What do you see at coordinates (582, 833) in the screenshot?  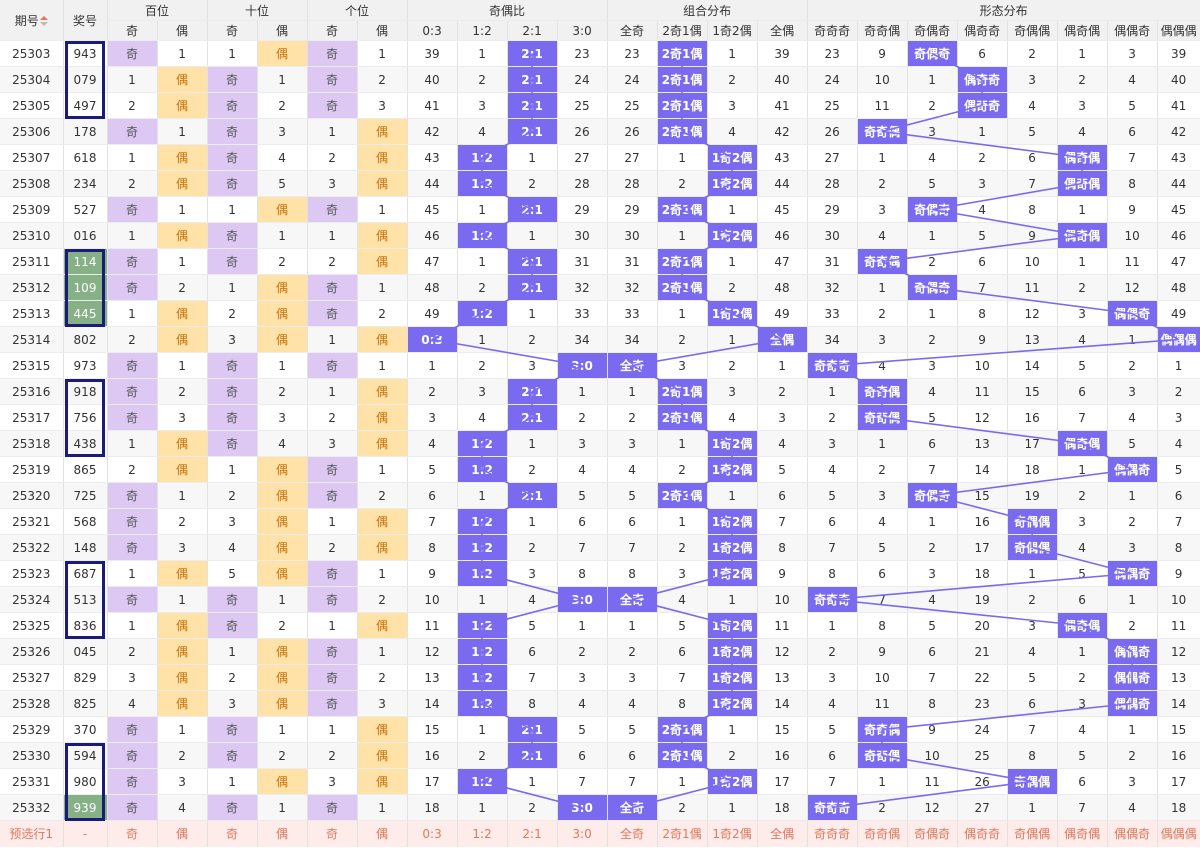 I see `preset-option: 3:0` at bounding box center [582, 833].